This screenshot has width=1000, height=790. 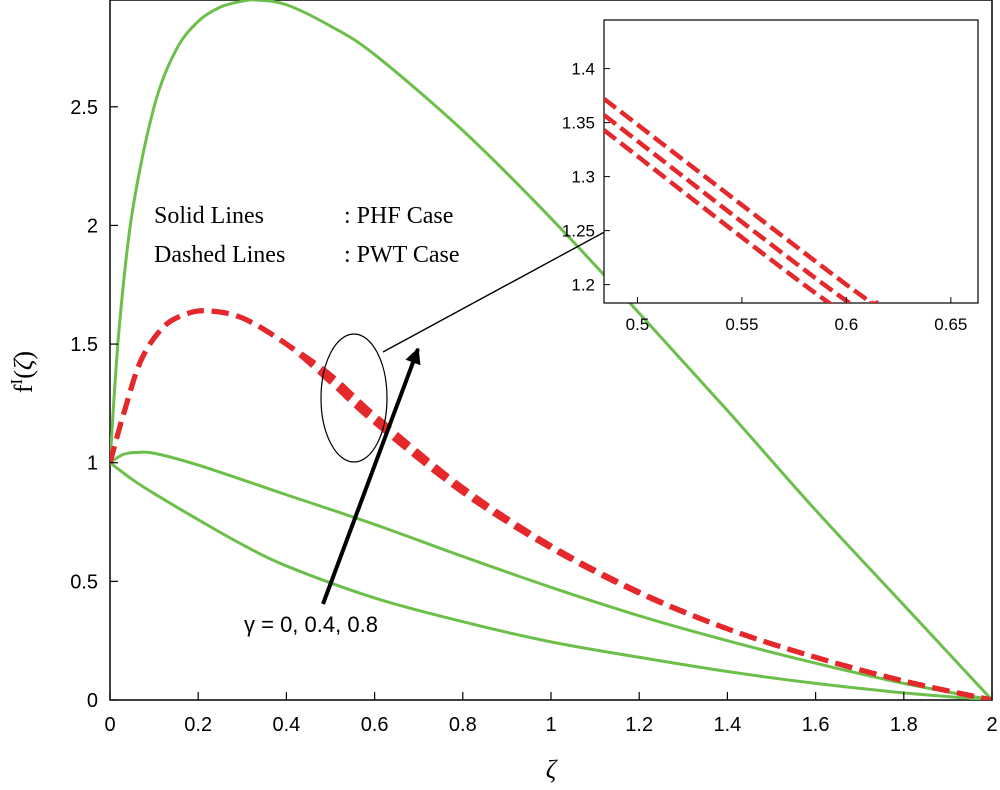 I want to click on x-tick-label: 2, so click(x=991, y=725).